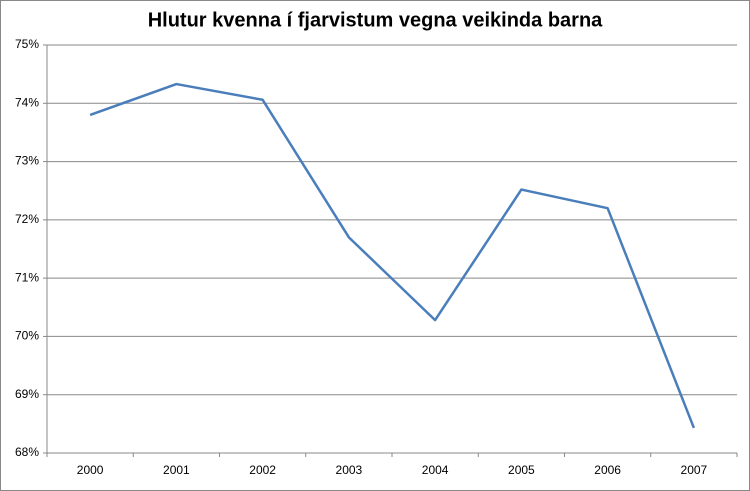  I want to click on y-tick-label: 71%, so click(27, 277).